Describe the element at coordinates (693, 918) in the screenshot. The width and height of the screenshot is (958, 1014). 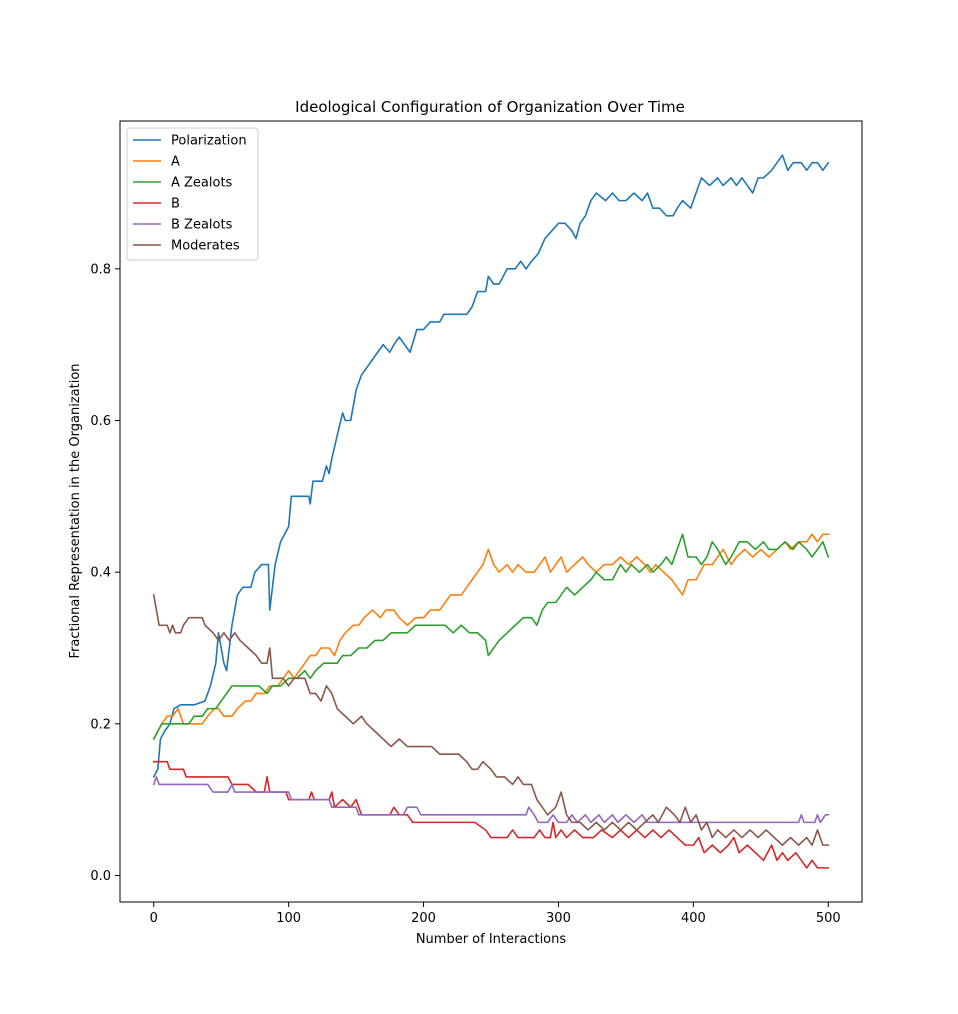
I see `x-tick-label: 400` at that location.